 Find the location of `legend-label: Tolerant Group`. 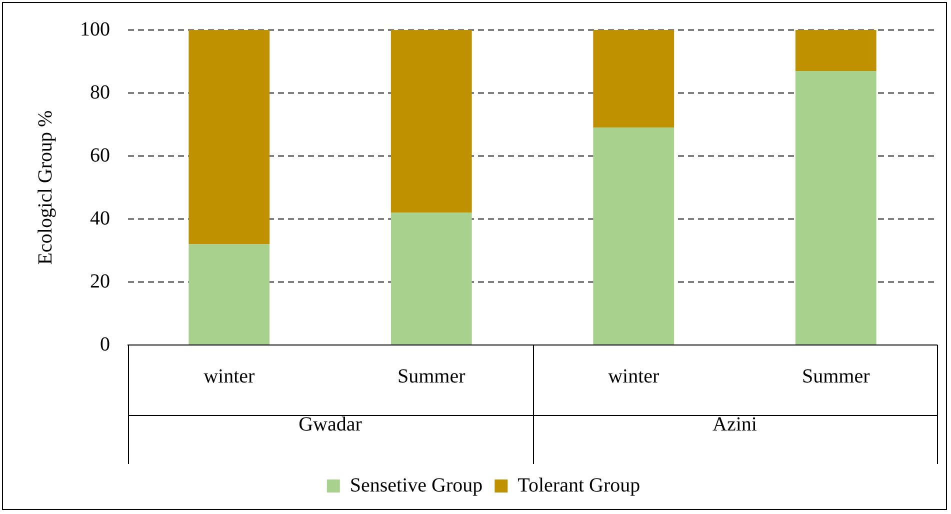

legend-label: Tolerant Group is located at coordinates (579, 485).